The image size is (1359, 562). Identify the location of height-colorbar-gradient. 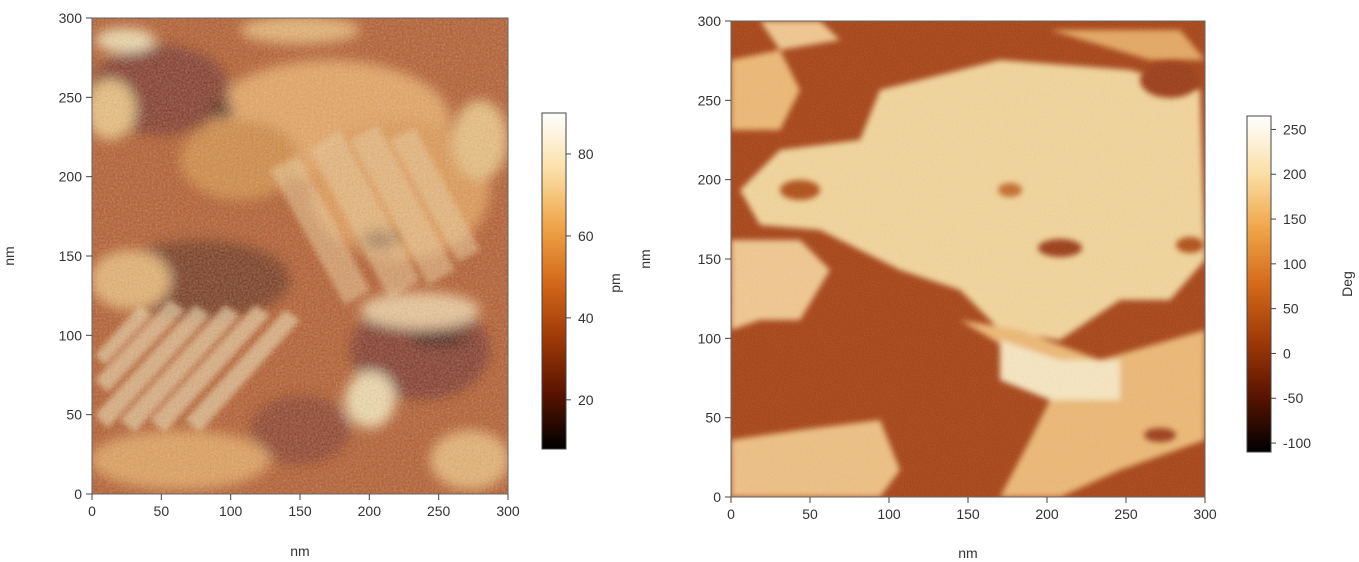
(554, 281).